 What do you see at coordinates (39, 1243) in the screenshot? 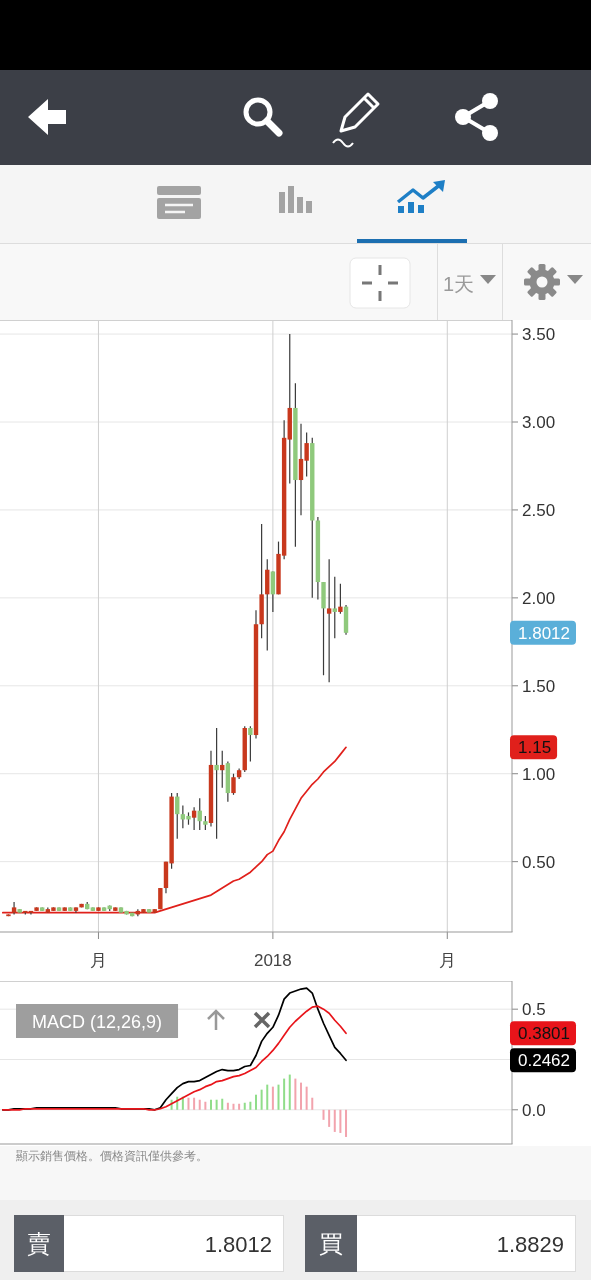
I see `text: 賣` at bounding box center [39, 1243].